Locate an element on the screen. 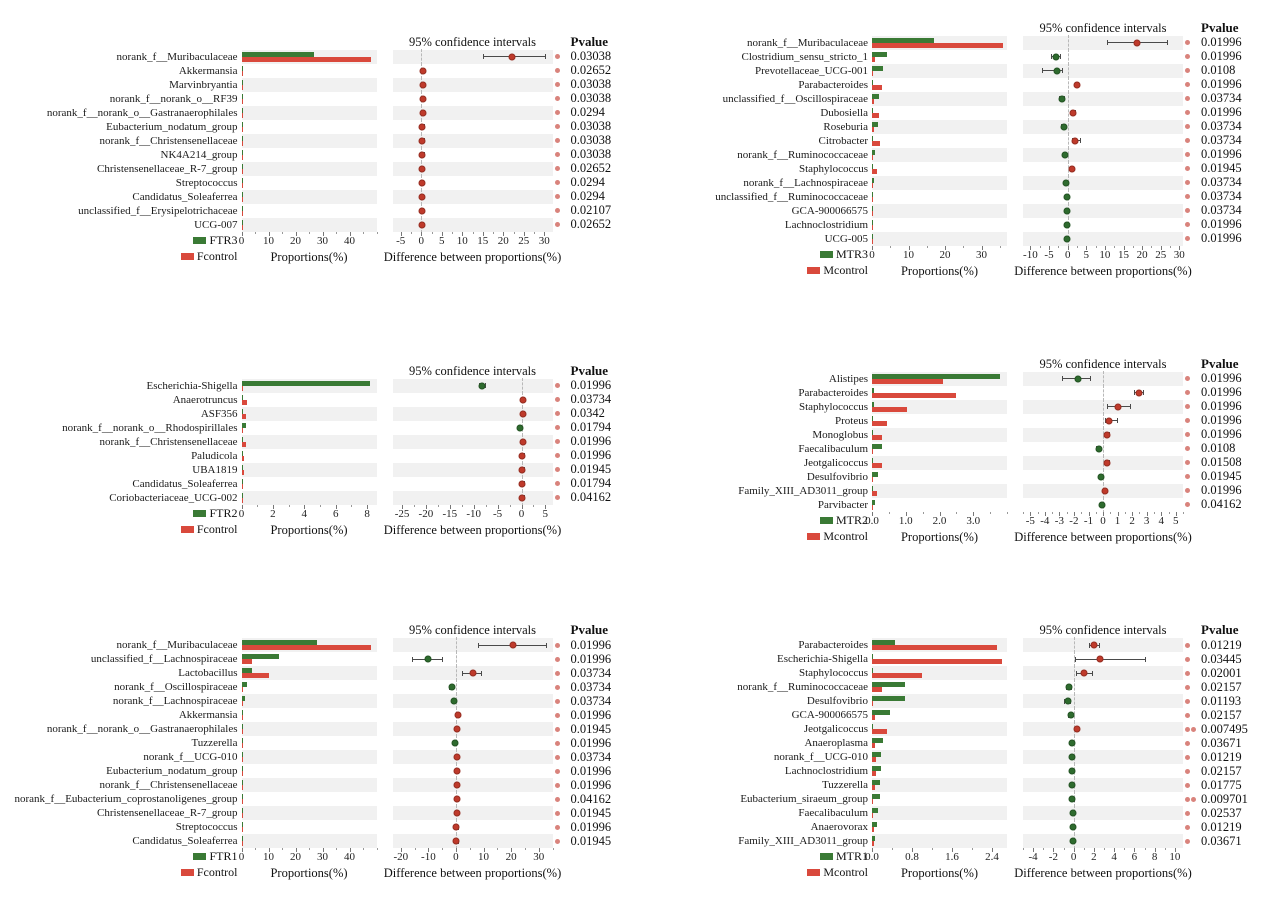  table-row: Lachnoclostridium 0.01996 is located at coordinates (946, 224).